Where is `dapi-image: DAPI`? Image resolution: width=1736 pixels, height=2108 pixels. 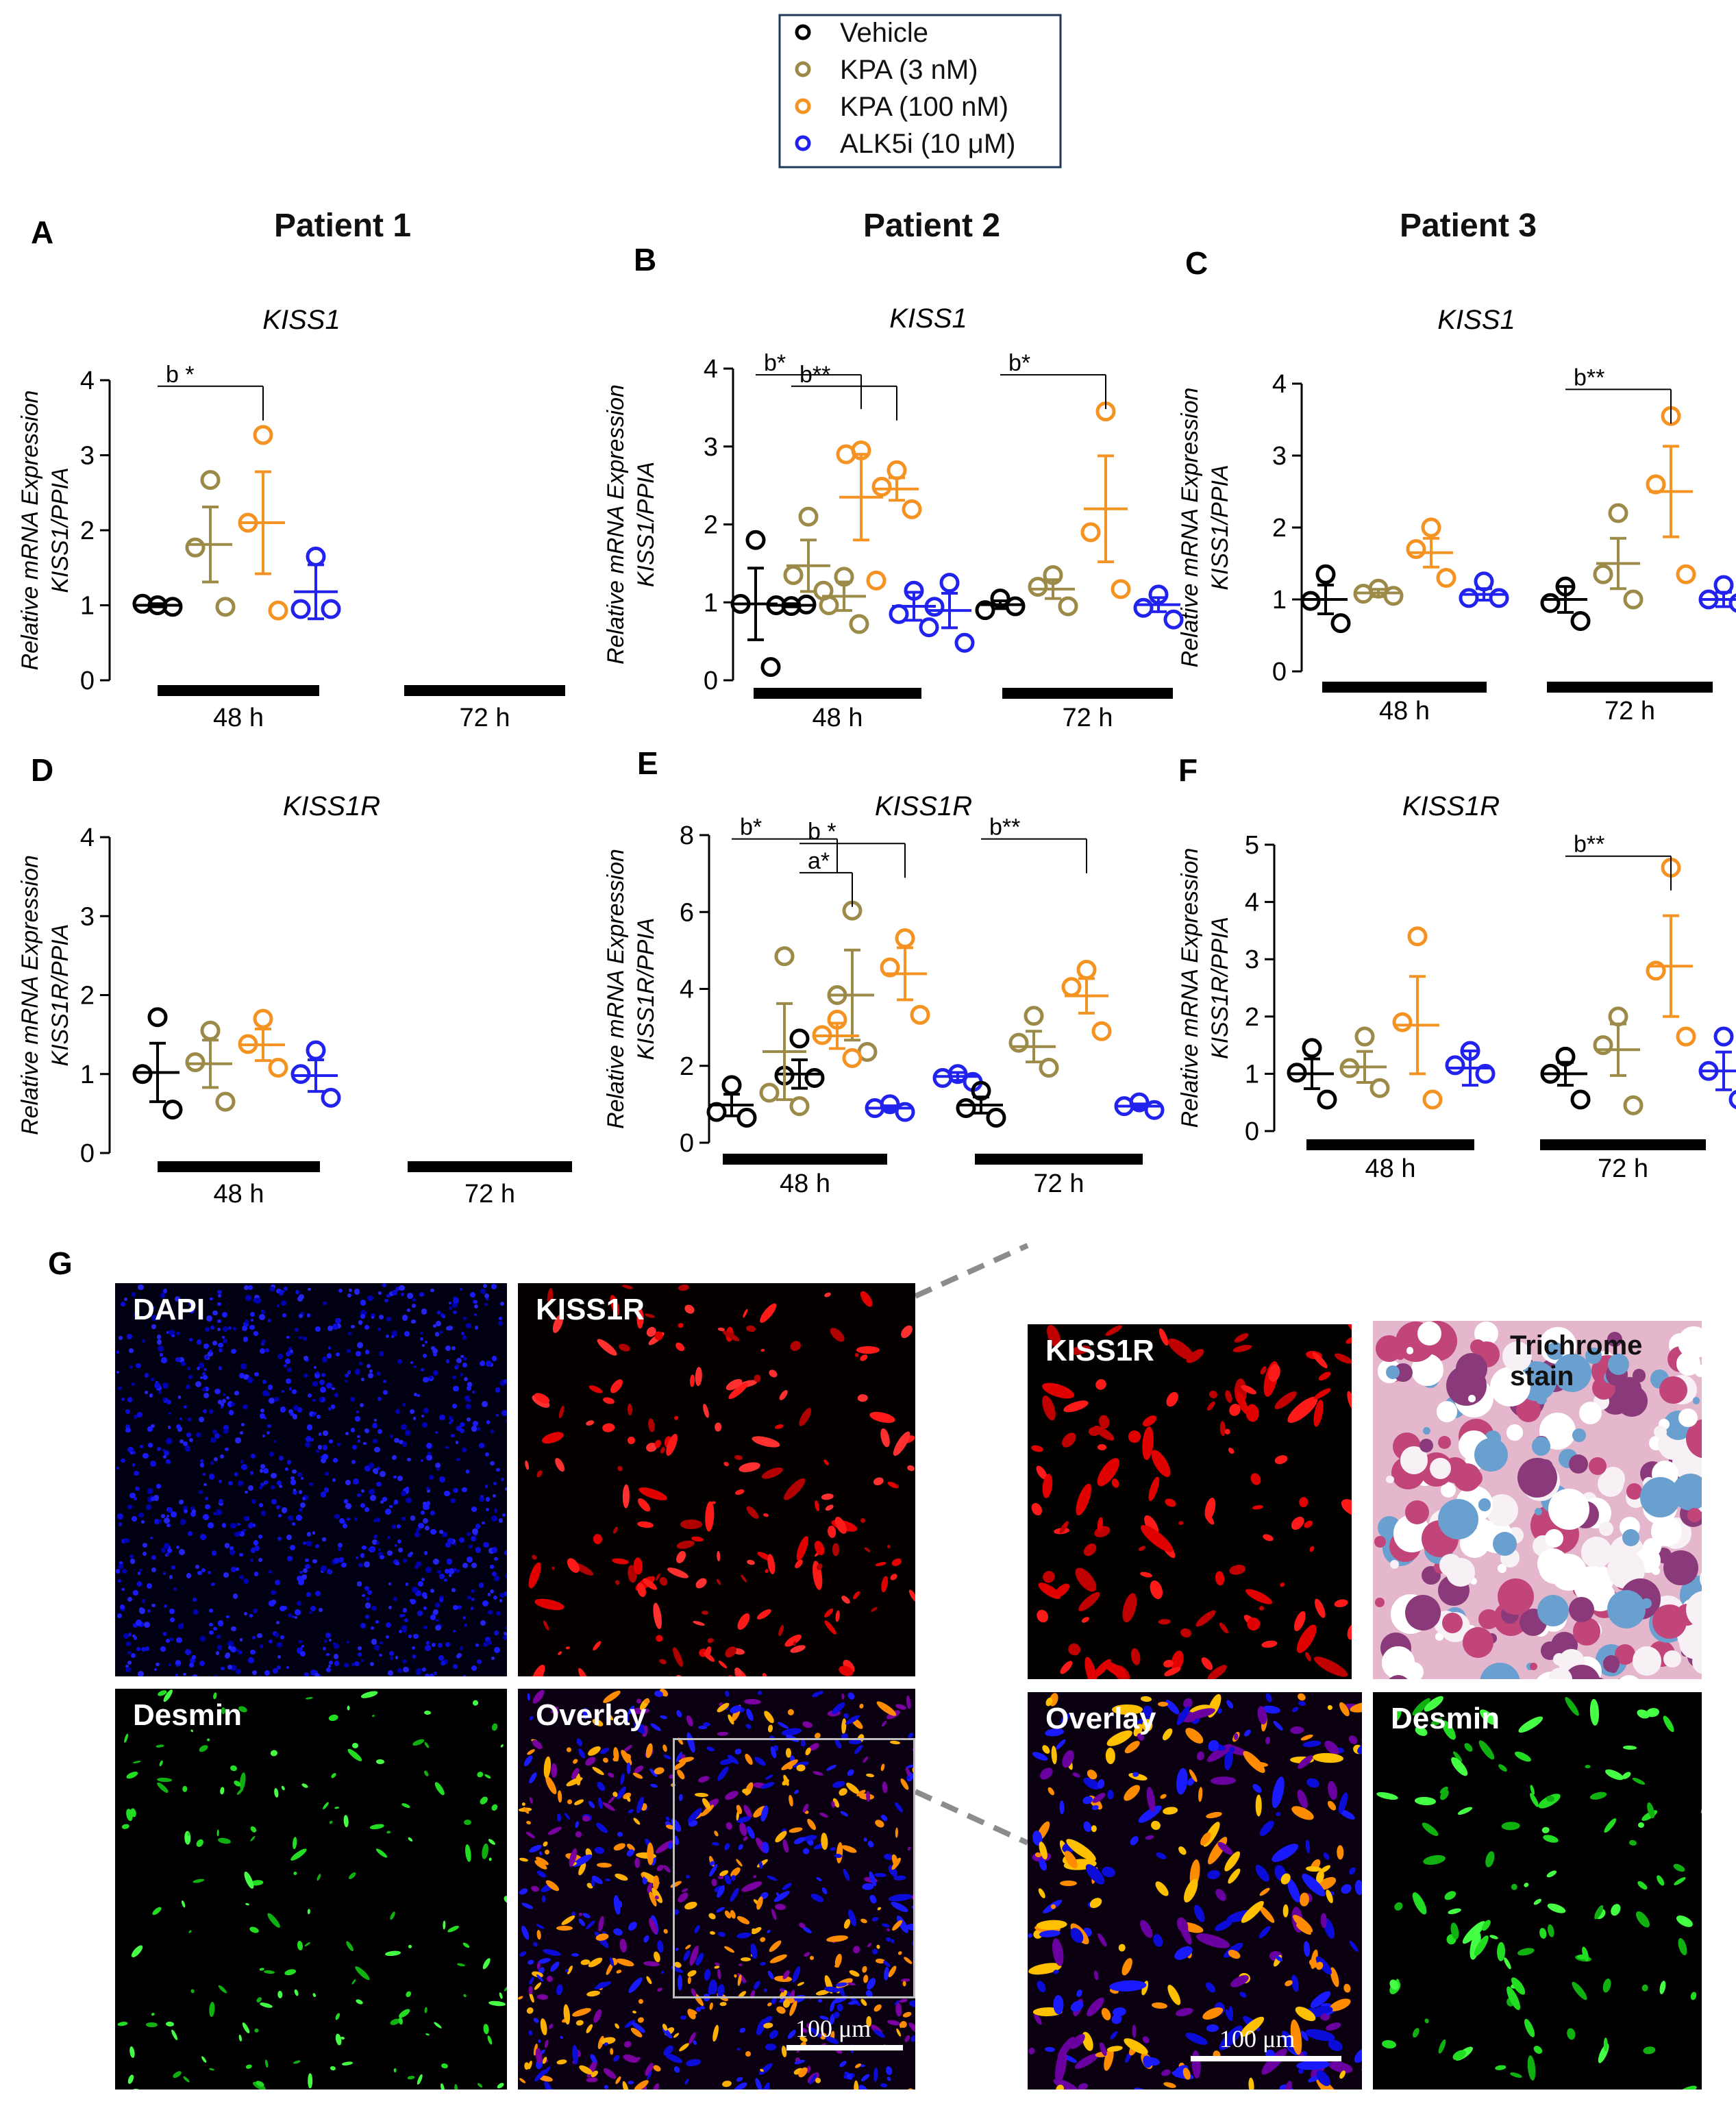
dapi-image: DAPI is located at coordinates (311, 1479).